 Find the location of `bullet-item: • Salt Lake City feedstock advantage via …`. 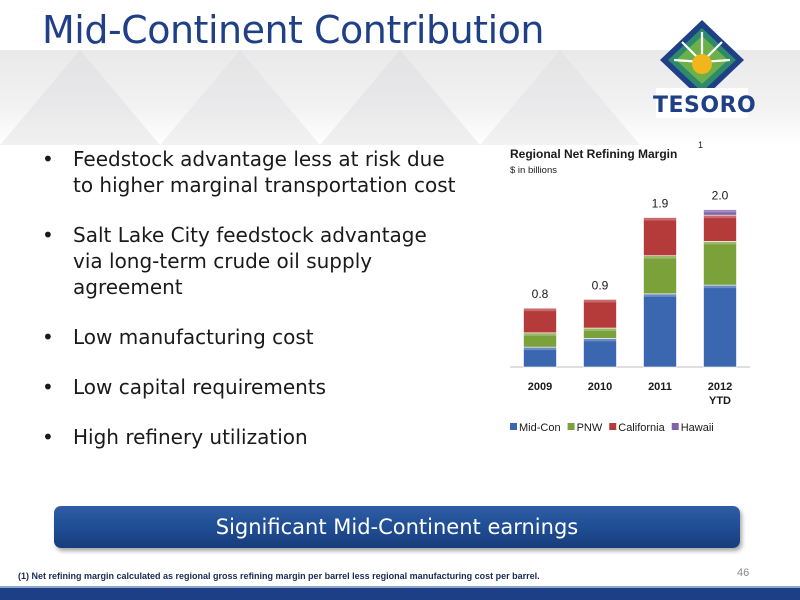

bullet-item: • Salt Lake City feedstock advantage via … is located at coordinates (252, 261).